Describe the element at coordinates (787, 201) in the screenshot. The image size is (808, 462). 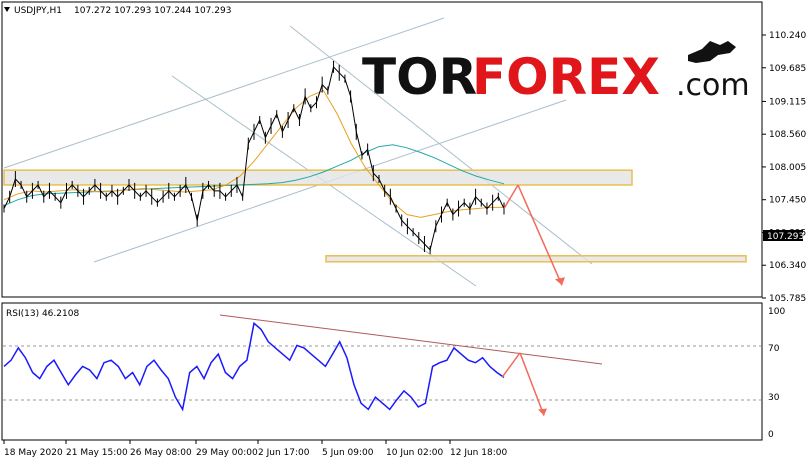
I see `price-tick-label: 107.450` at that location.